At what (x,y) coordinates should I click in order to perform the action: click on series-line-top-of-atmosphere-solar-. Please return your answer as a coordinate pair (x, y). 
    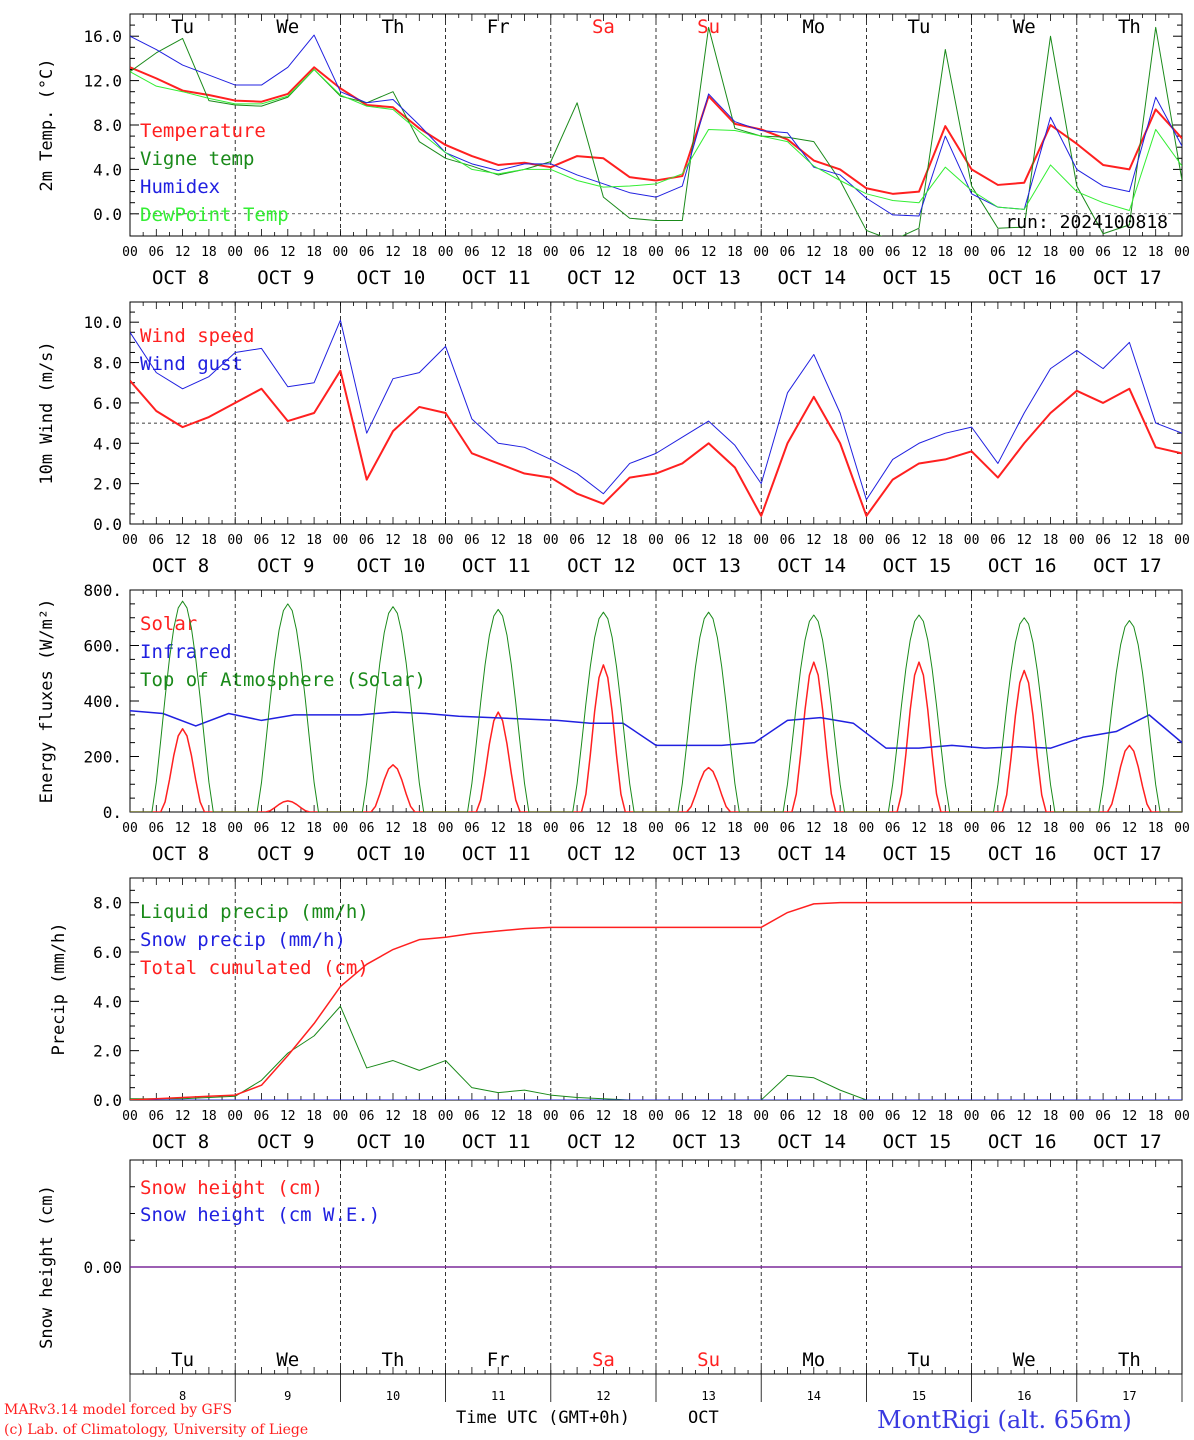
    Looking at the image, I should click on (656, 706).